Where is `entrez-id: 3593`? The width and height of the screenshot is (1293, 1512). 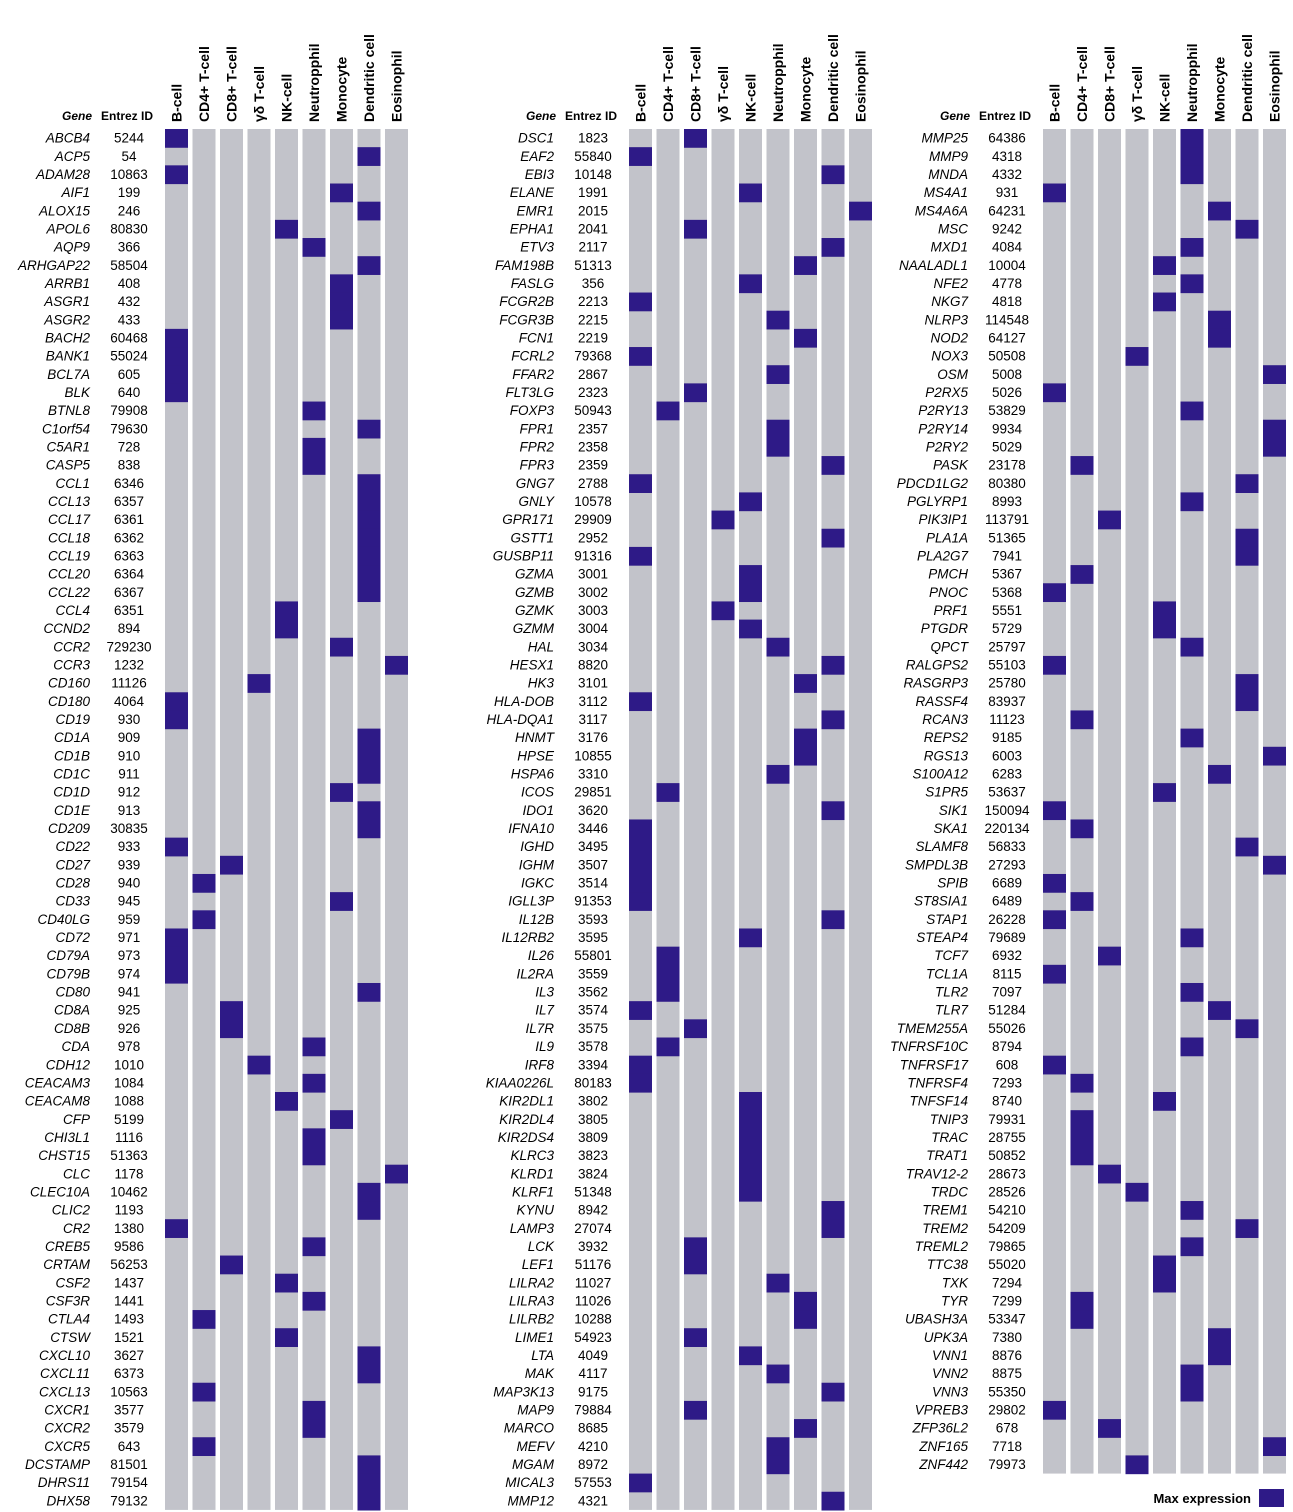
entrez-id: 3593 is located at coordinates (593, 919).